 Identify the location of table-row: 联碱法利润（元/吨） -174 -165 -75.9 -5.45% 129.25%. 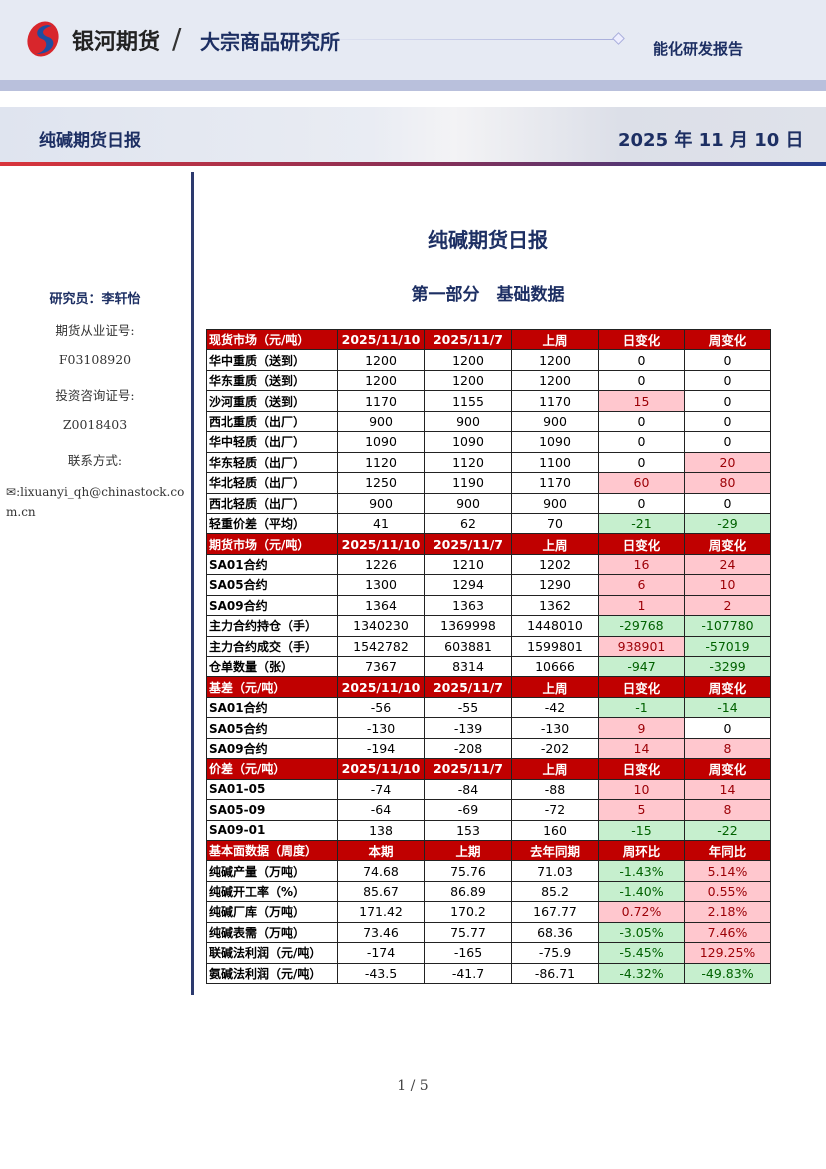
(488, 953).